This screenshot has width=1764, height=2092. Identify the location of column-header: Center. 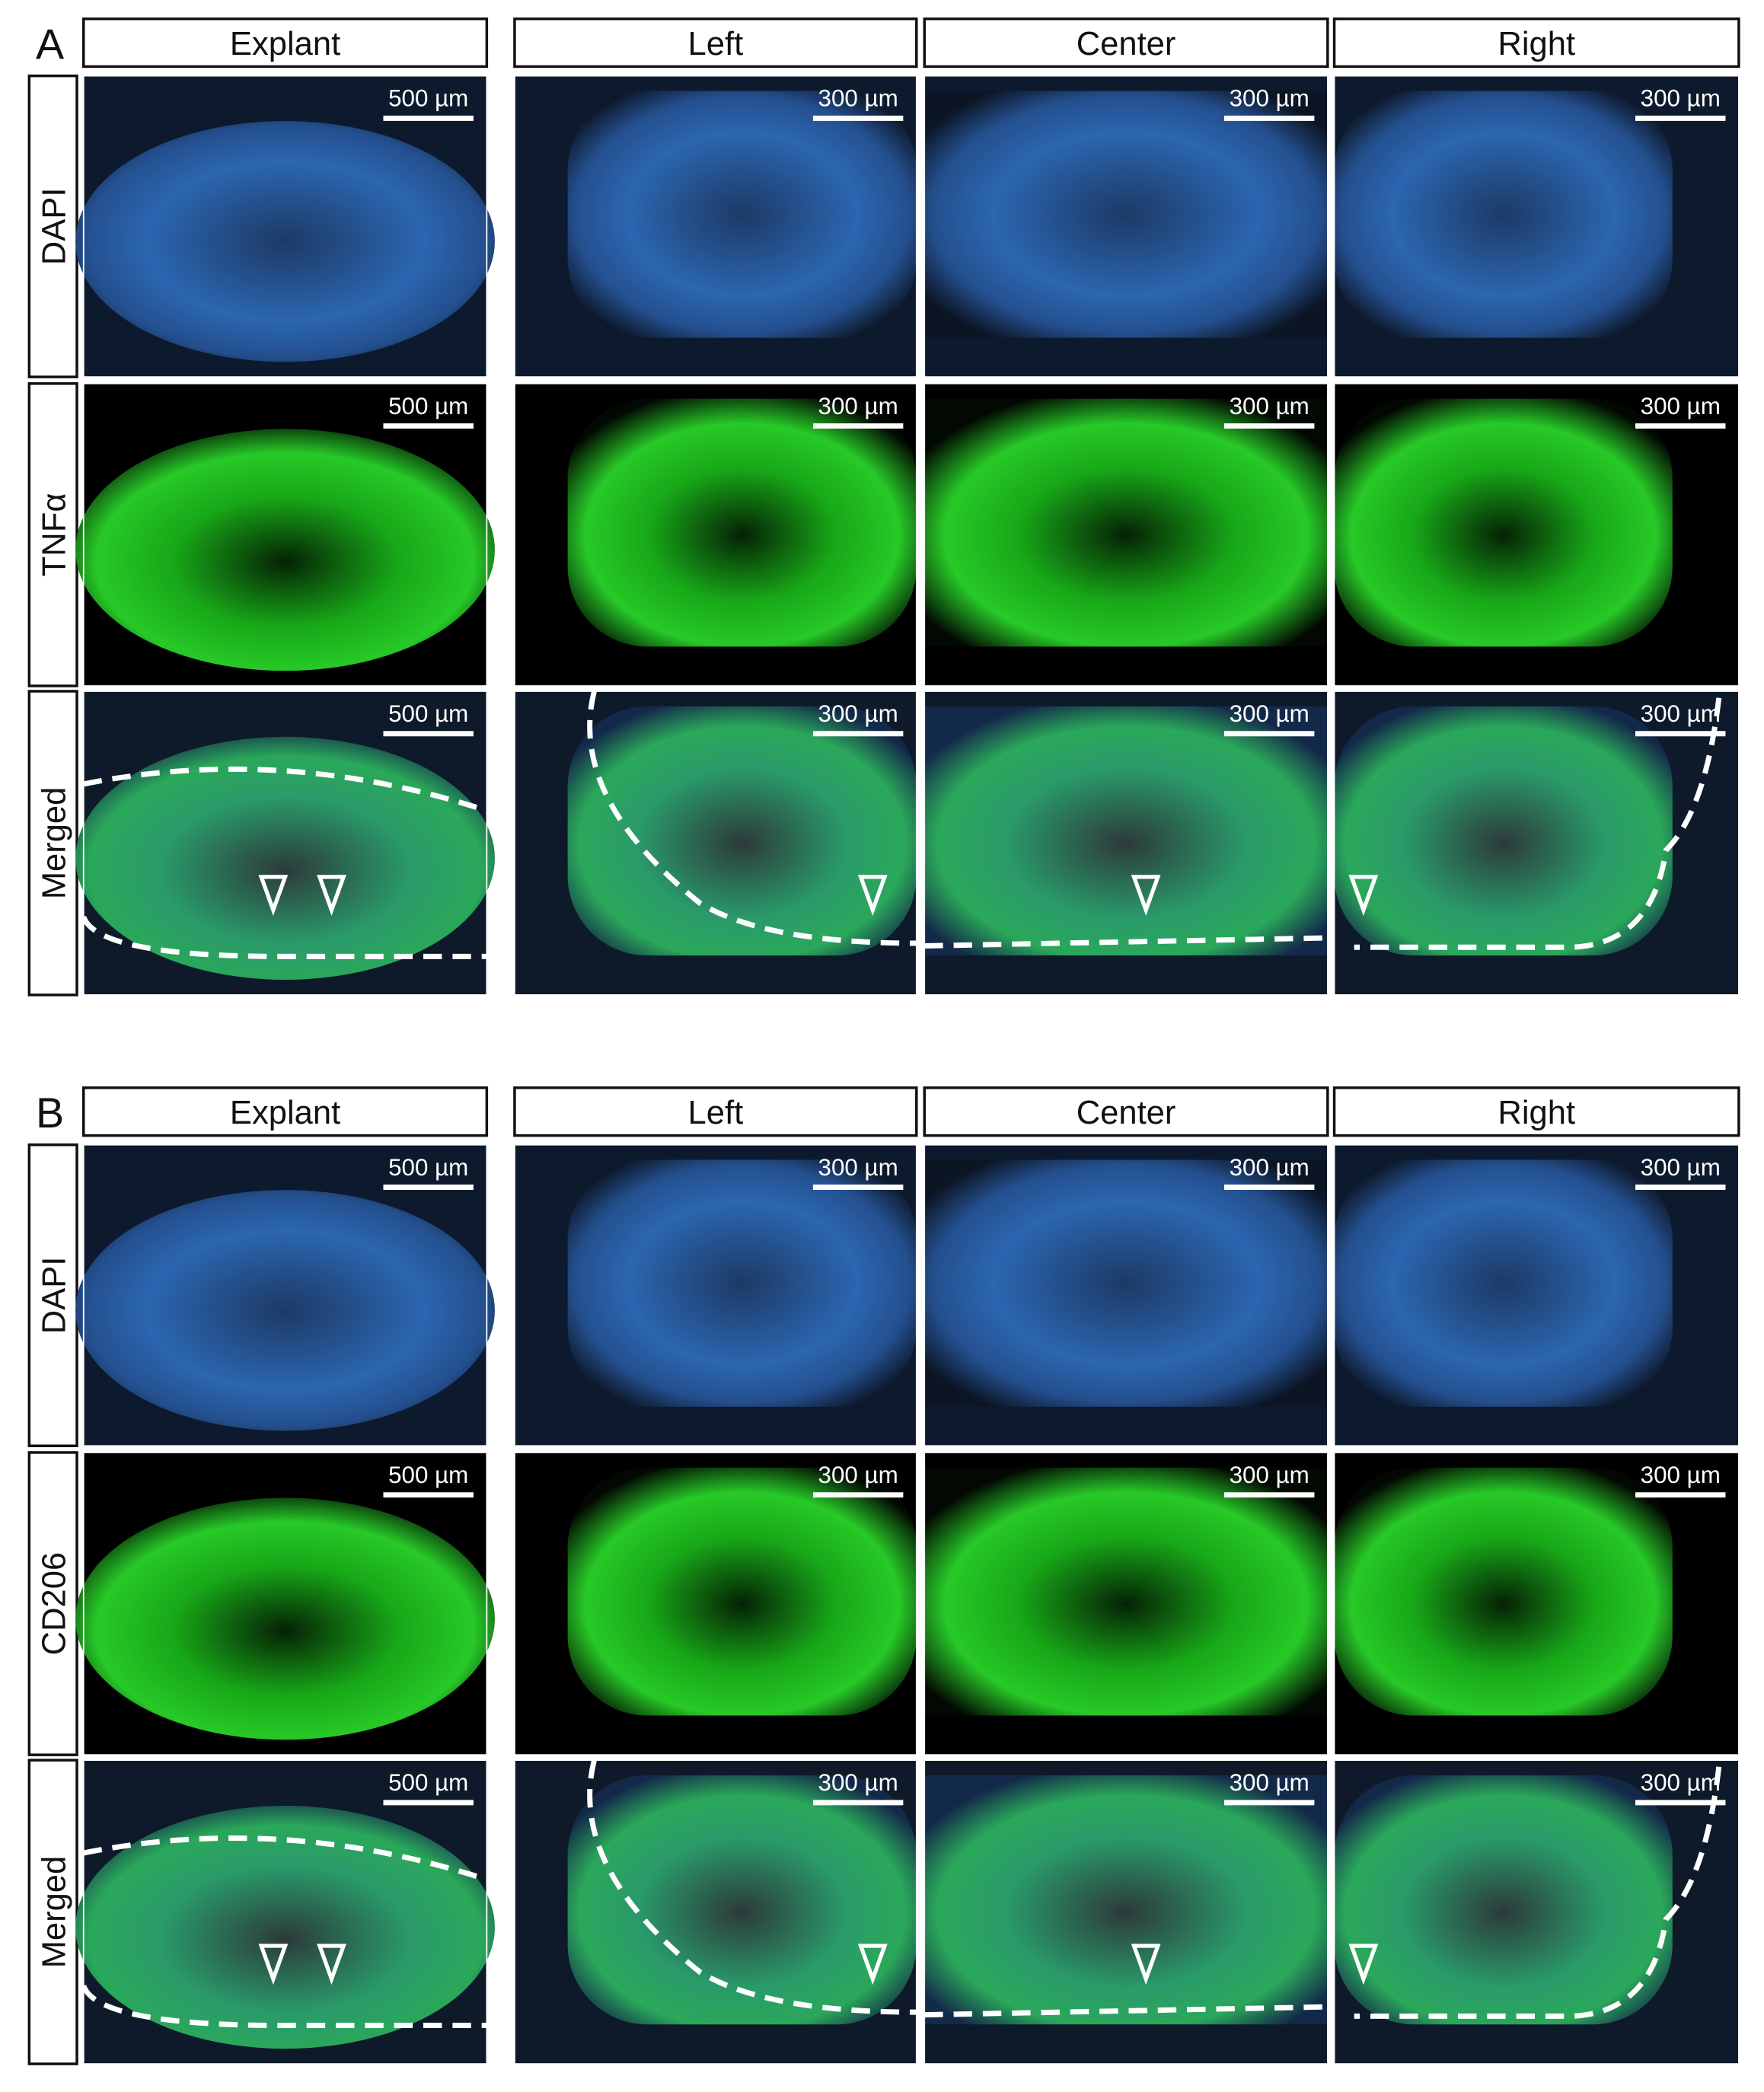
(1126, 1113).